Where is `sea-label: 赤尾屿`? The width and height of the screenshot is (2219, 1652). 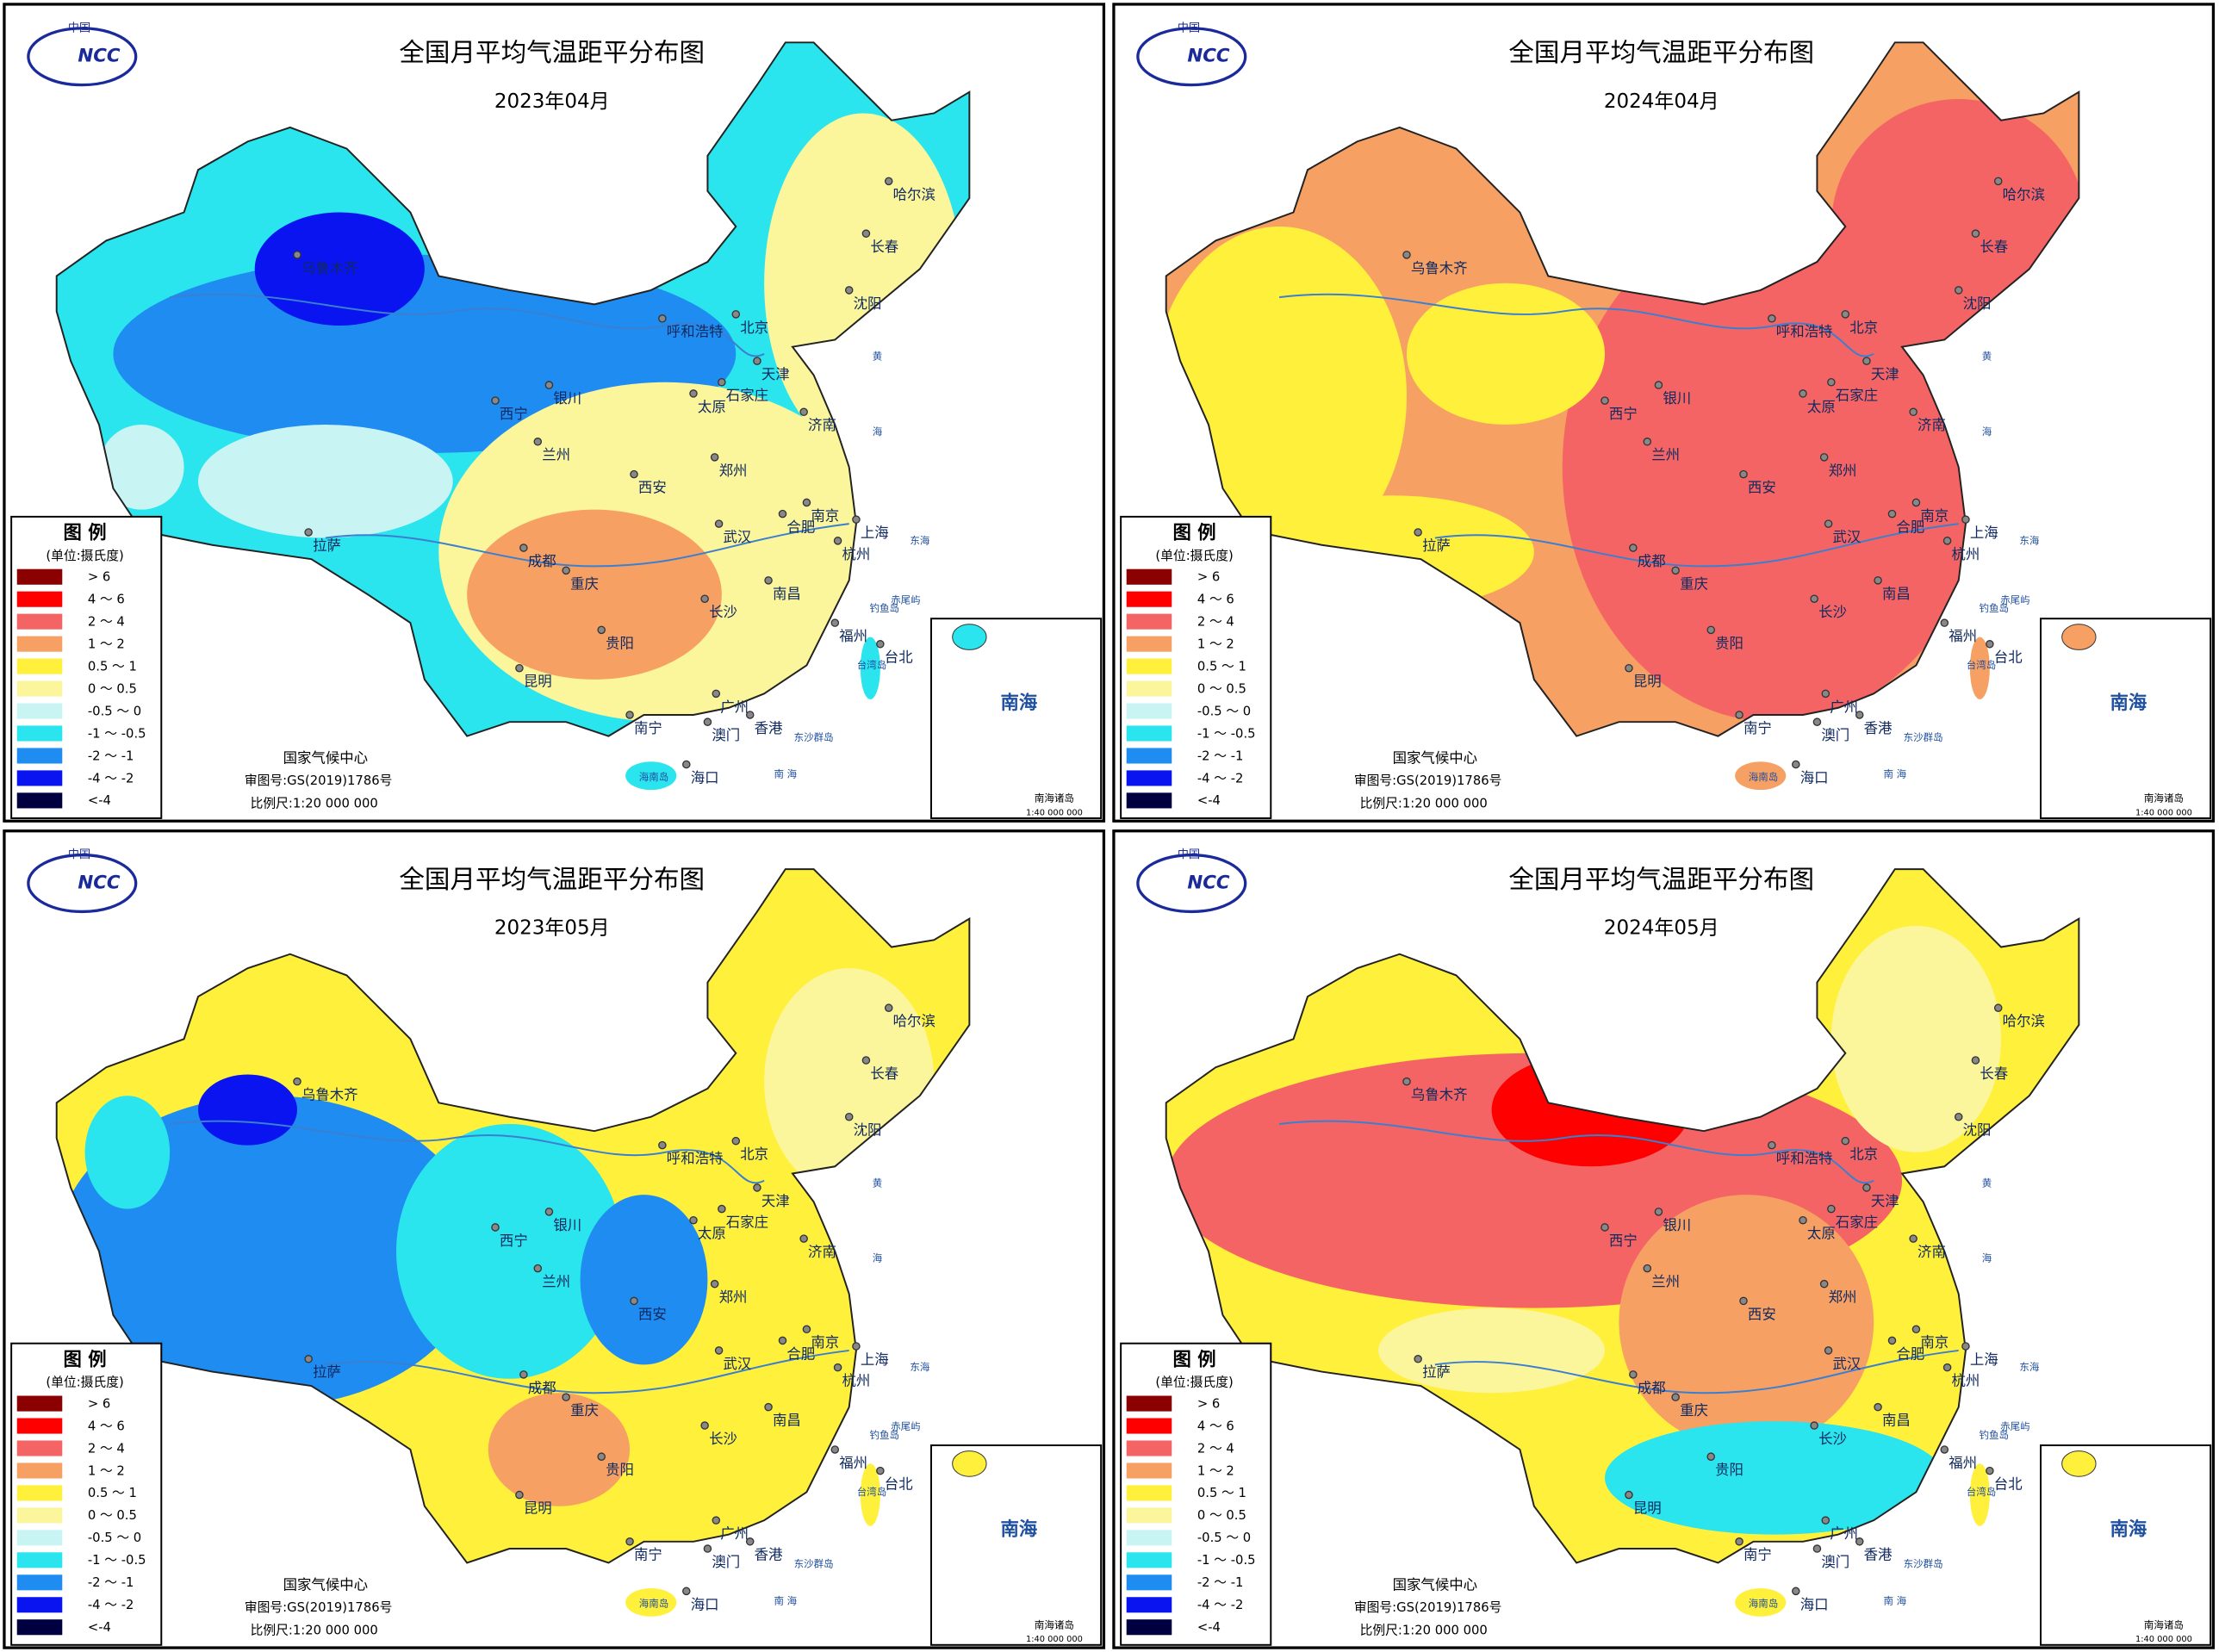
sea-label: 赤尾屿 is located at coordinates (2015, 599).